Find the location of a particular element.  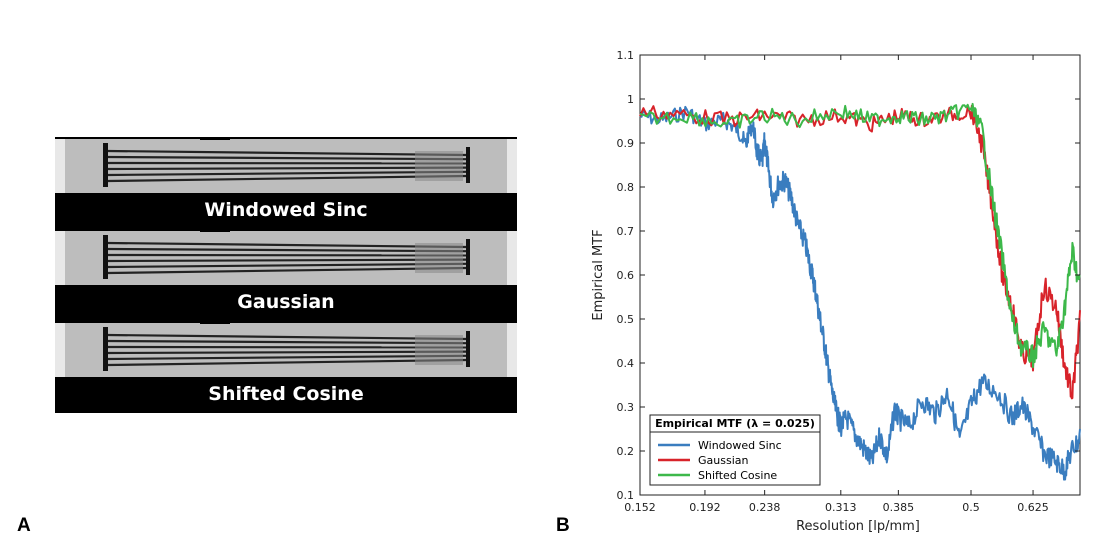

phantom-strip-shifted-cosine: Shifted Cosine is located at coordinates (286, 367).